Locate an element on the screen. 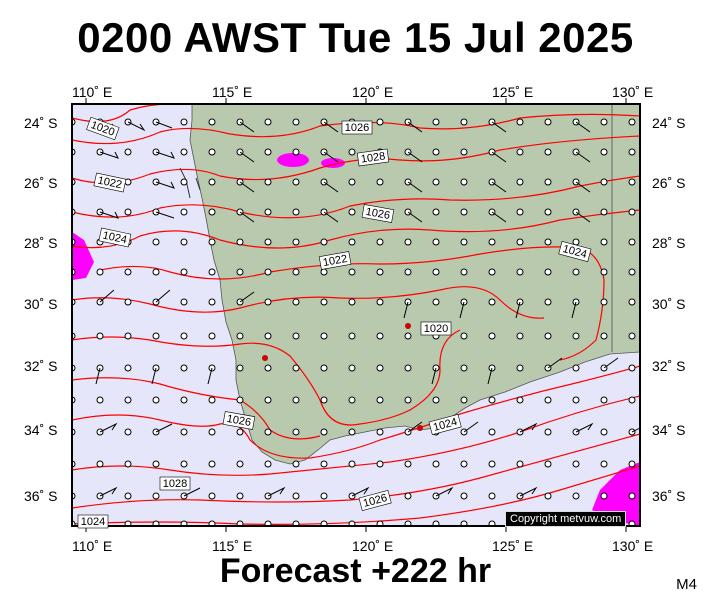  lat-label-right: 28˚ S is located at coordinates (669, 243).